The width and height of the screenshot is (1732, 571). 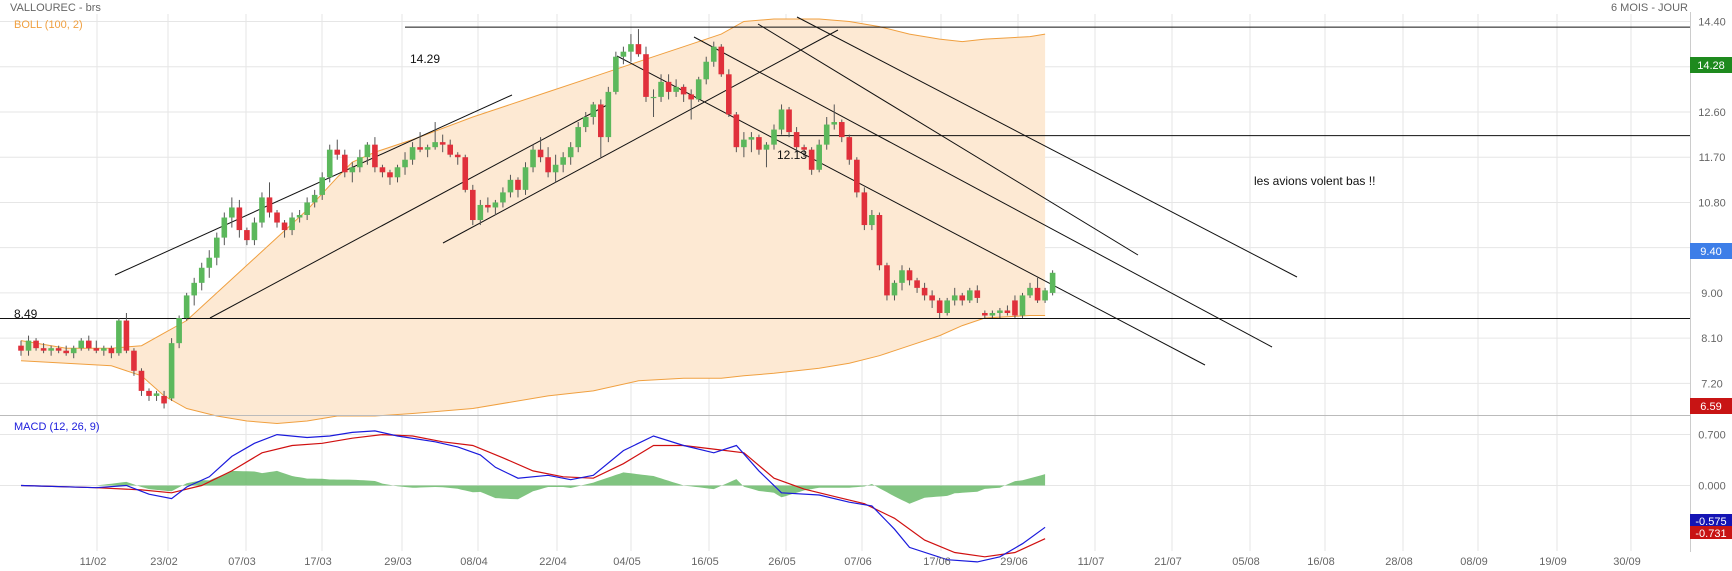 I want to click on price-tick-label: 14.40, so click(x=1712, y=23).